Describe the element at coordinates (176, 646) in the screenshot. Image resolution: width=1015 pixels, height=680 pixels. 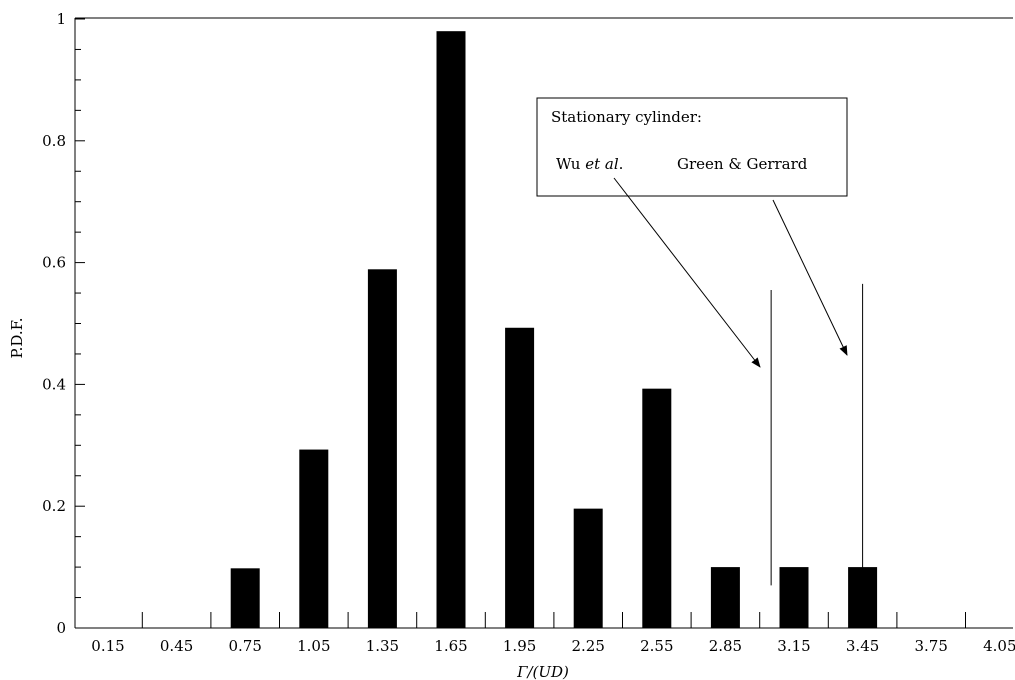
I see `x-tick-label: 0.45` at that location.